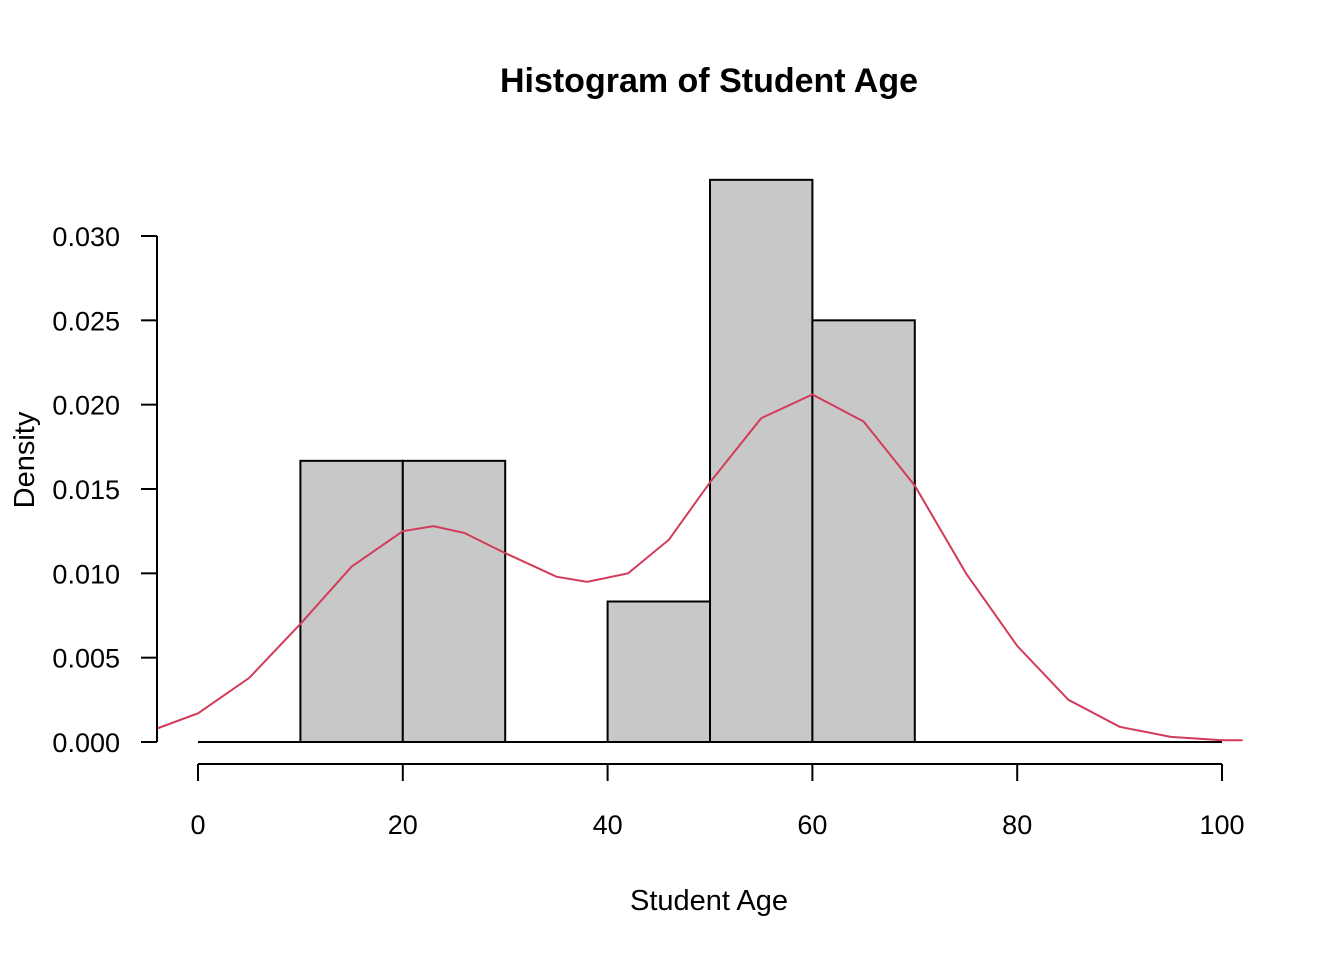 Image resolution: width=1344 pixels, height=960 pixels. Describe the element at coordinates (709, 901) in the screenshot. I see `x-axis-label: Student Age` at that location.